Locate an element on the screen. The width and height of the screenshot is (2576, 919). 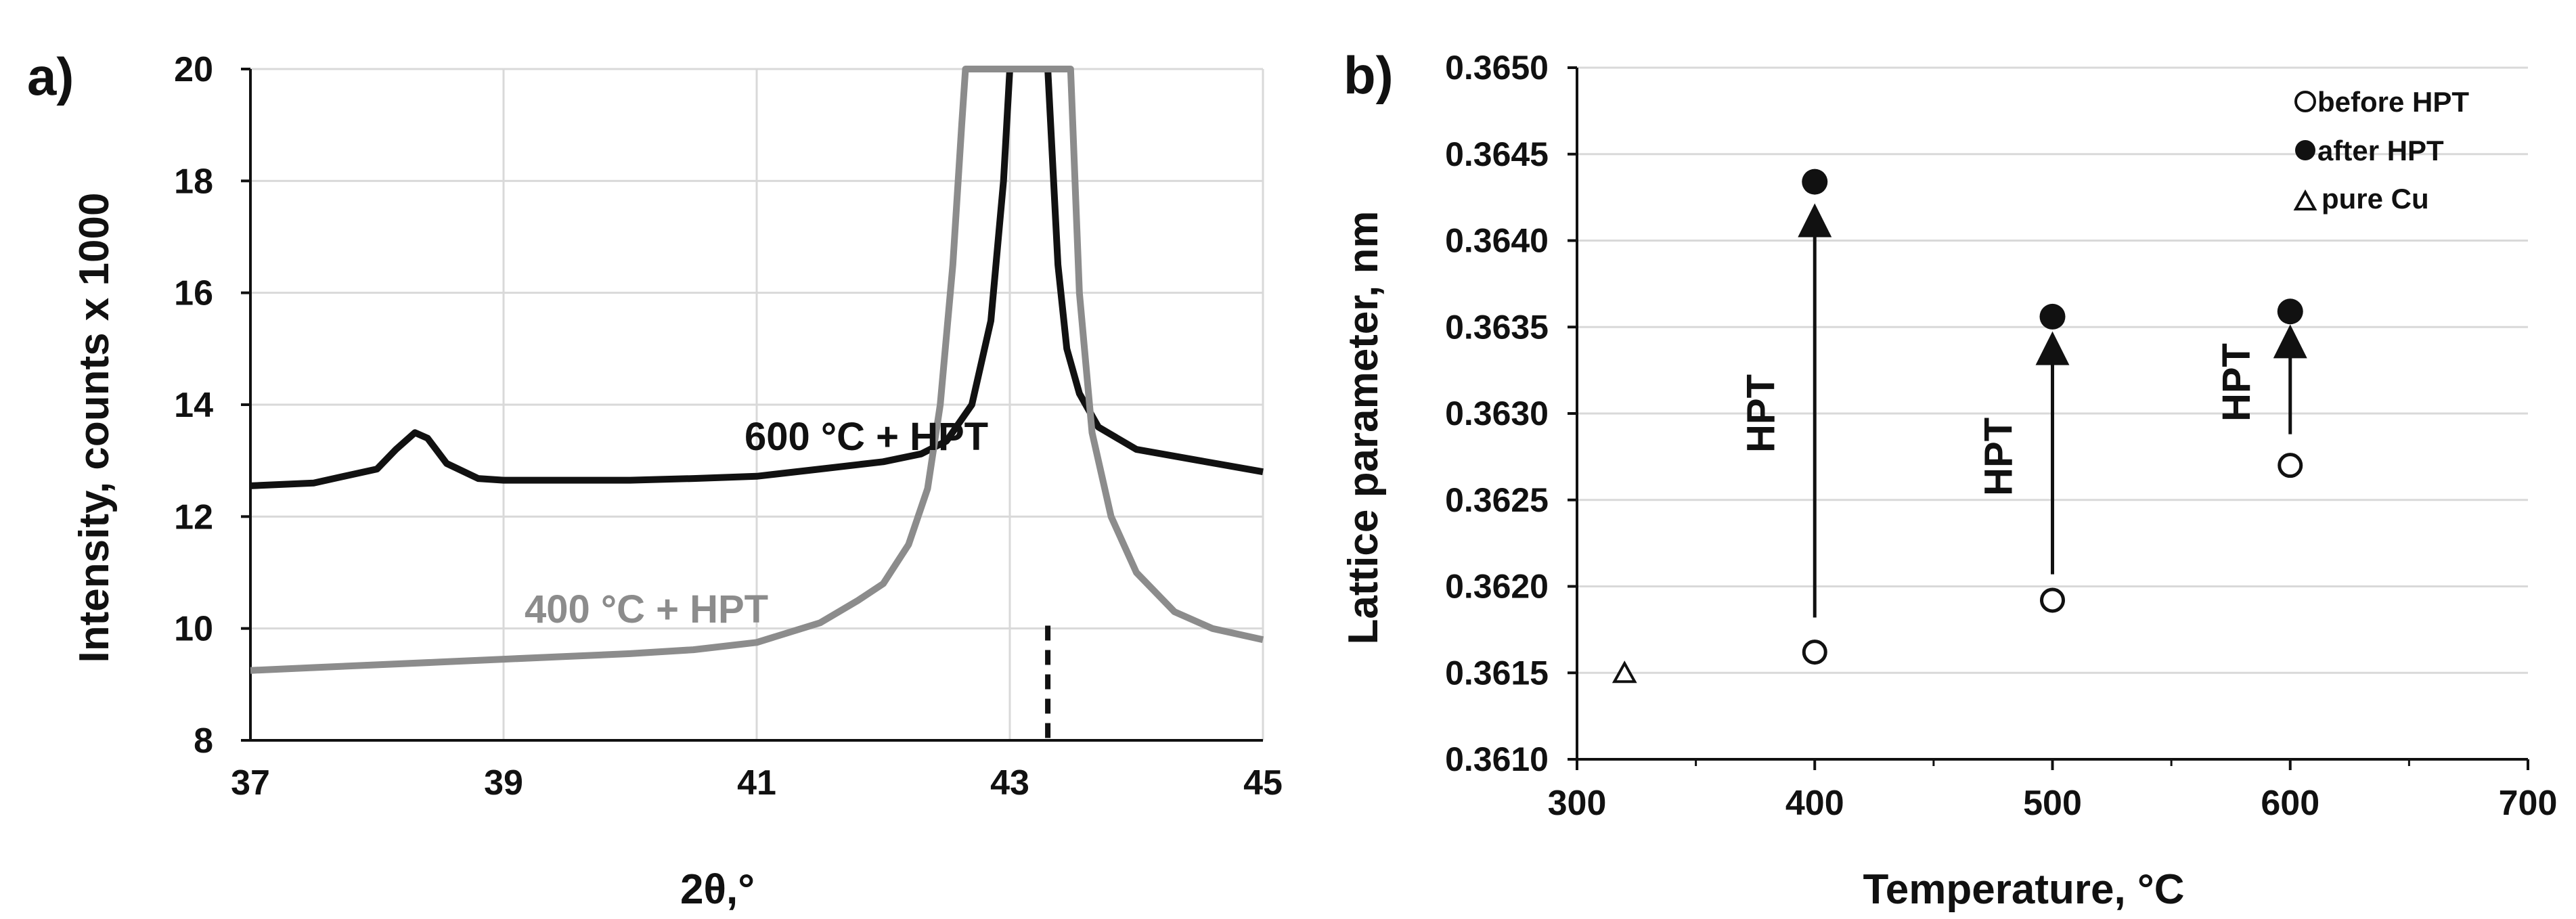
y-tick-label: 8 is located at coordinates (203, 741).